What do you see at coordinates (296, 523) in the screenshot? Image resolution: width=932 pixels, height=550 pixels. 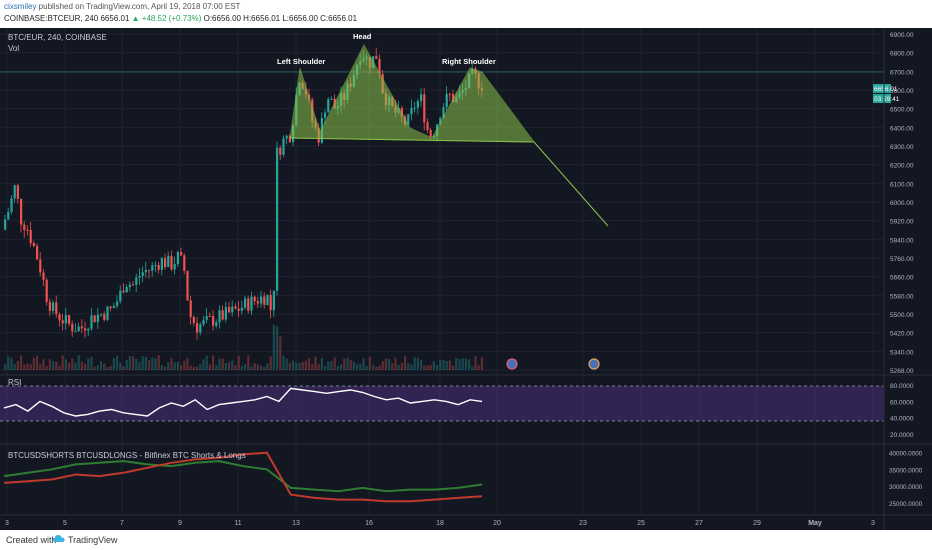 I see `time-tick-label: 13` at bounding box center [296, 523].